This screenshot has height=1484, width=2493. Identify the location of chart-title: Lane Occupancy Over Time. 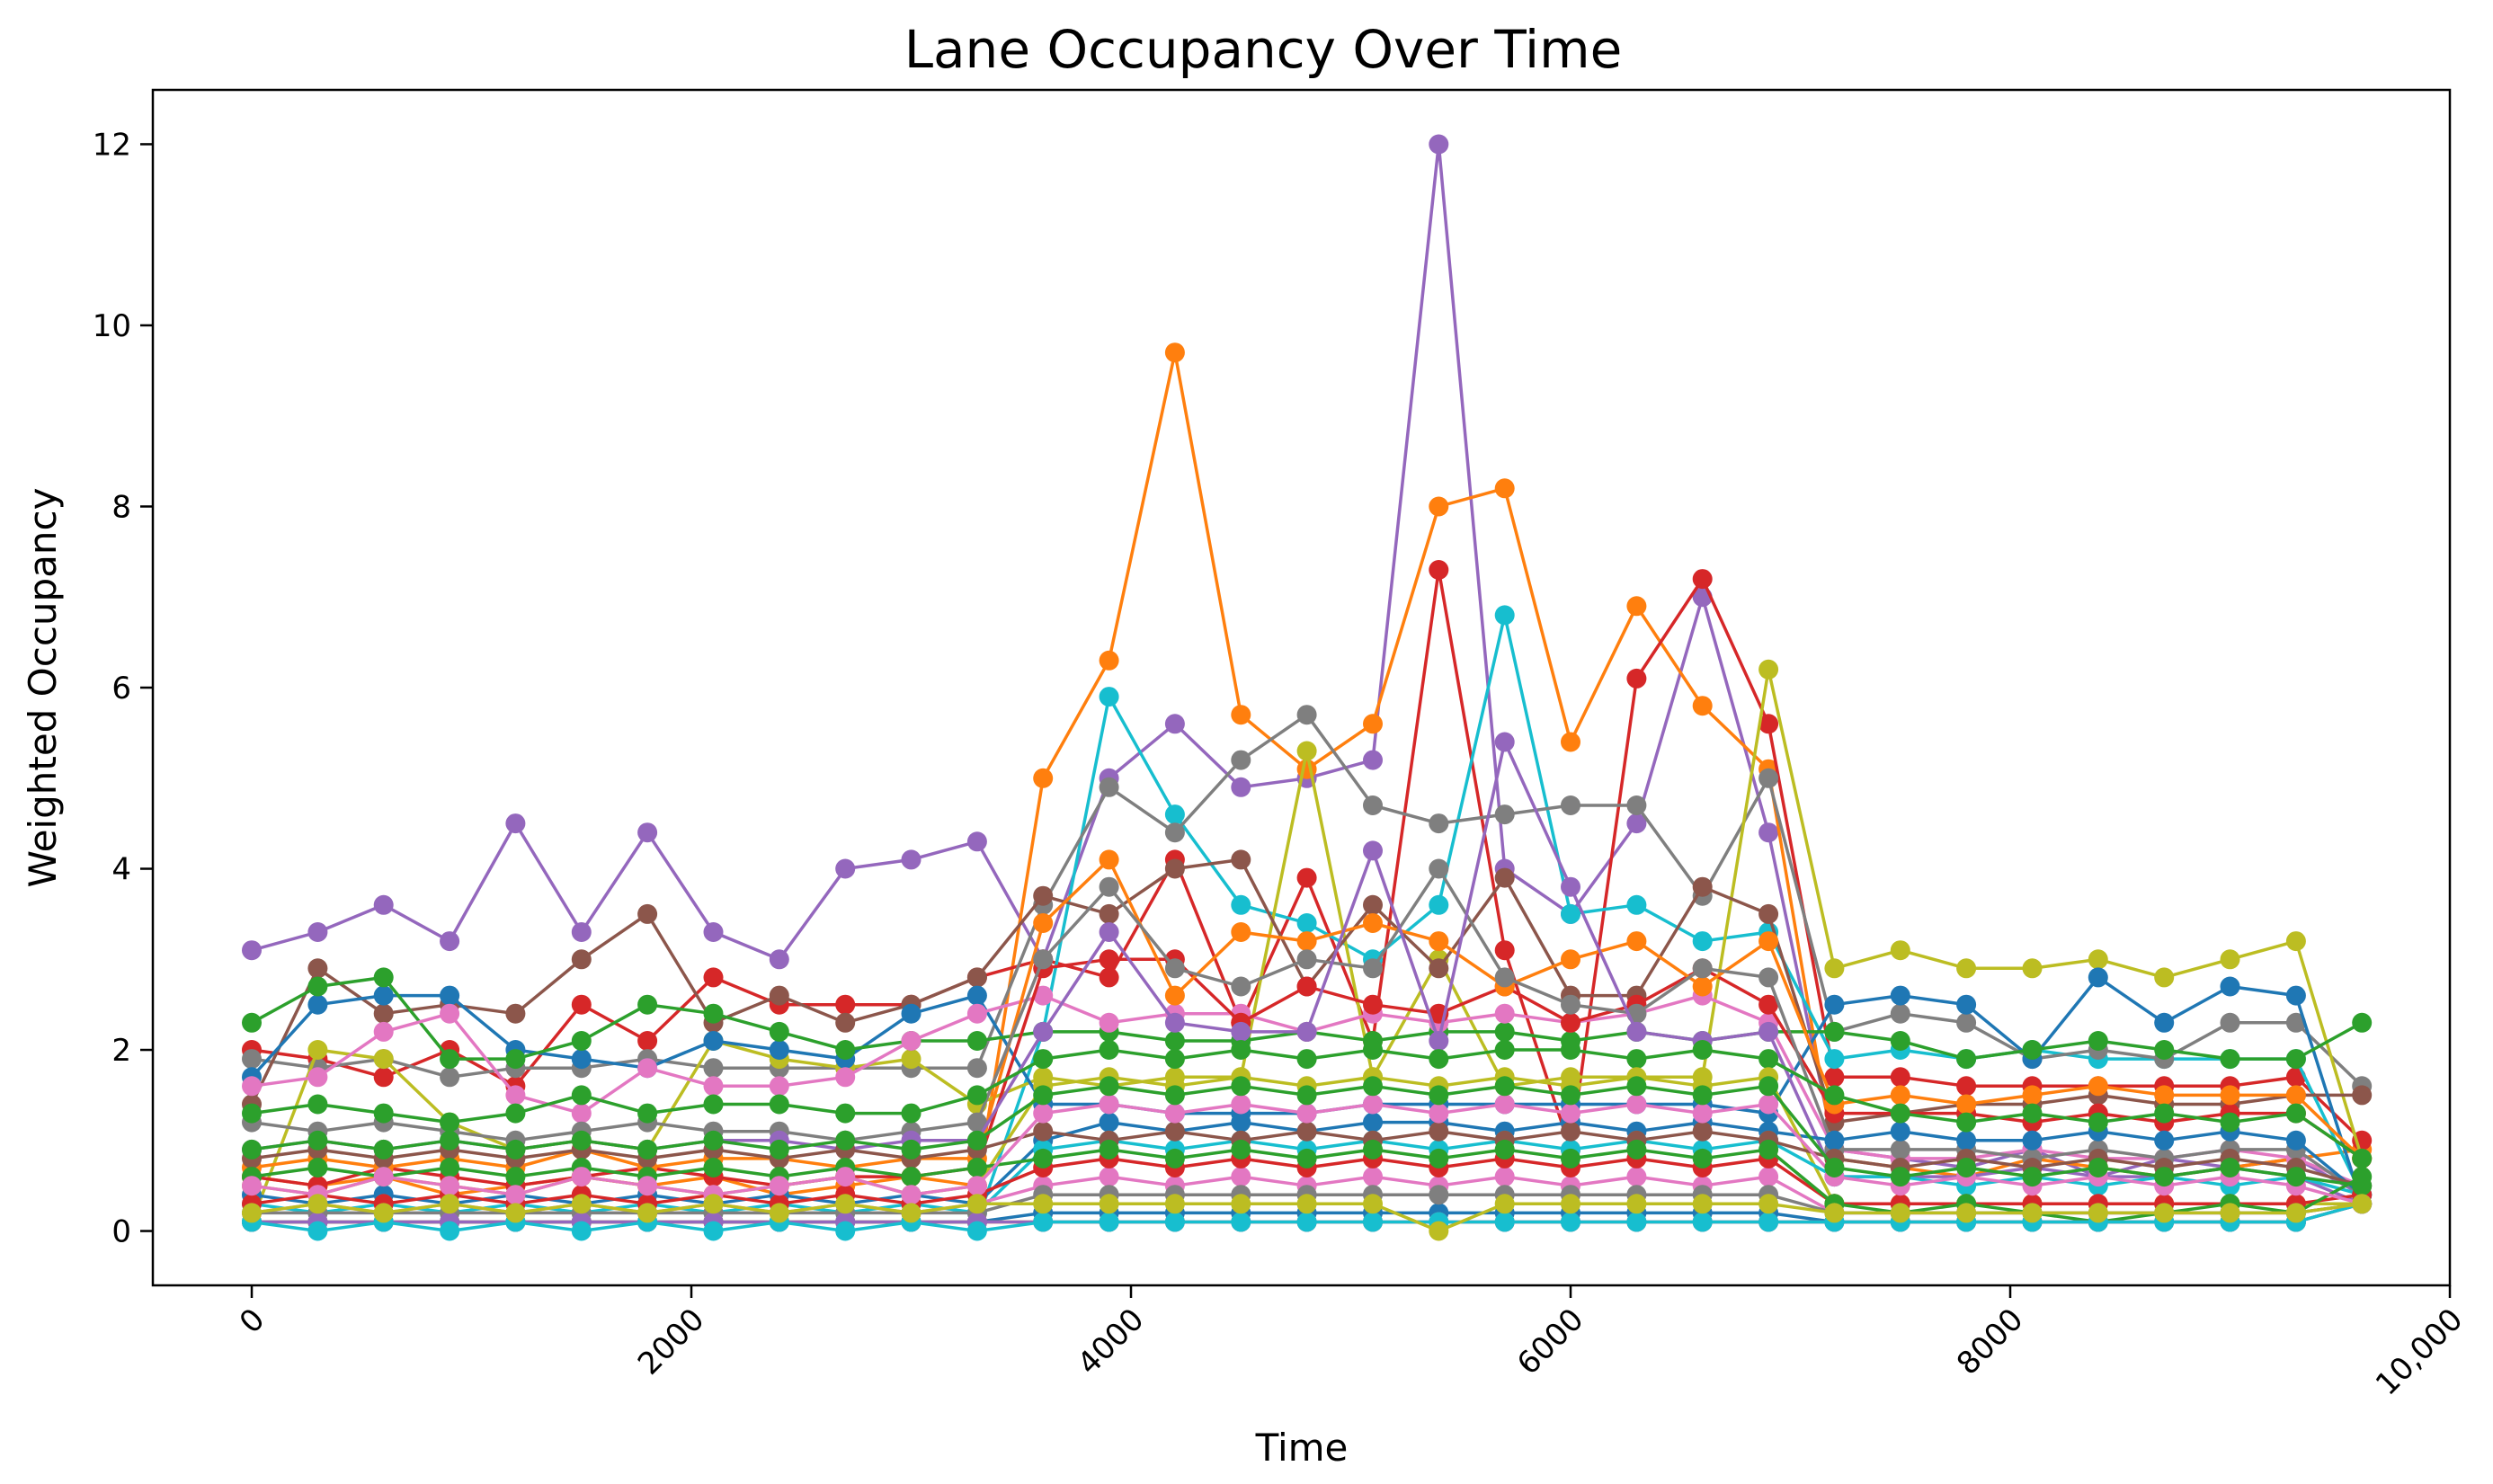
(1263, 49).